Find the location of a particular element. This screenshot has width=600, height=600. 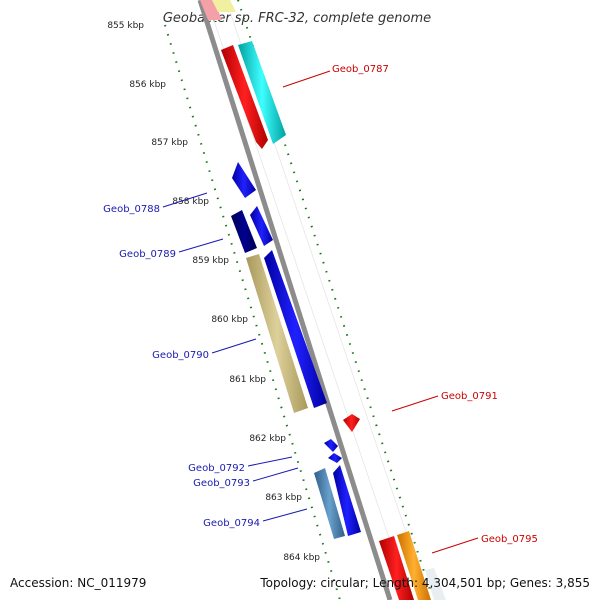

tick-label: 859 kbp is located at coordinates (210, 261).